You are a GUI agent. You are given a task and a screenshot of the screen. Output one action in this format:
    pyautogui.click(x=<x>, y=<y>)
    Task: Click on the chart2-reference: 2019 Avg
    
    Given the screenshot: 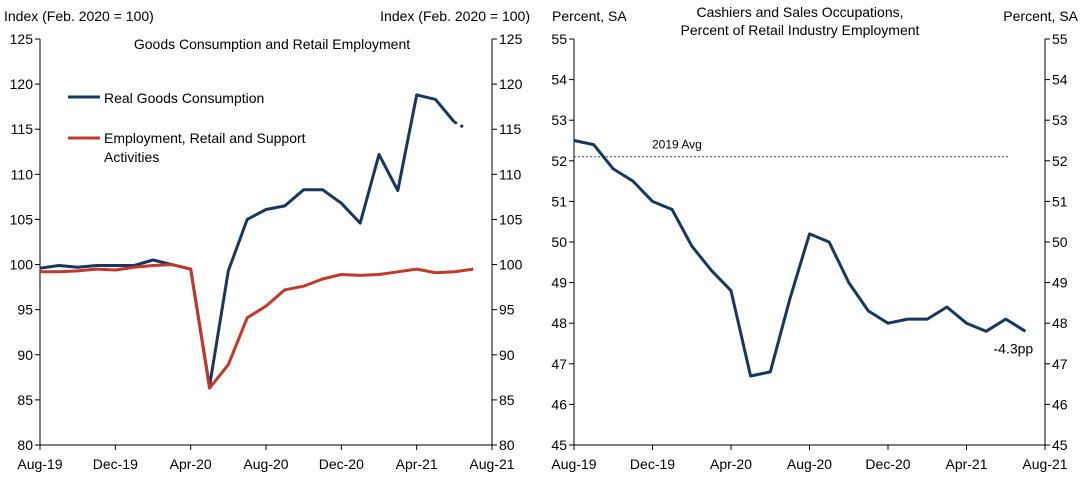 What is the action you would take?
    pyautogui.click(x=791, y=148)
    